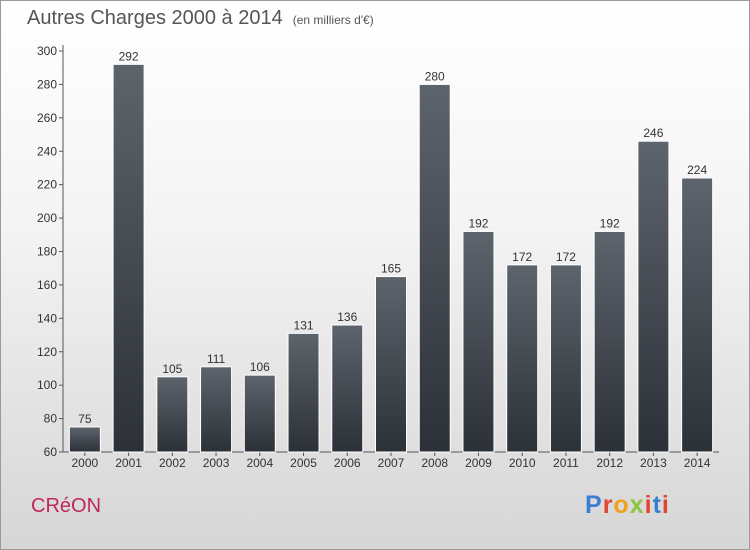  What do you see at coordinates (434, 463) in the screenshot?
I see `x-tick-label-2008: 2008` at bounding box center [434, 463].